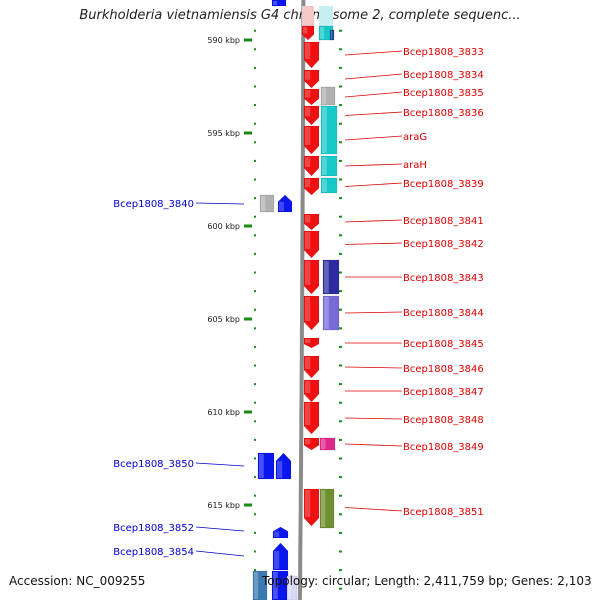 Image resolution: width=600 pixels, height=600 pixels. What do you see at coordinates (443, 52) in the screenshot?
I see `gene-label: Bcep1808_3833` at bounding box center [443, 52].